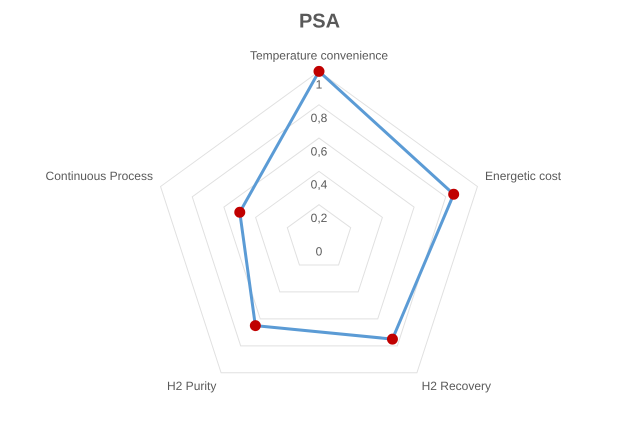  What do you see at coordinates (319, 55) in the screenshot?
I see `spoke-label: Temperature convenience` at bounding box center [319, 55].